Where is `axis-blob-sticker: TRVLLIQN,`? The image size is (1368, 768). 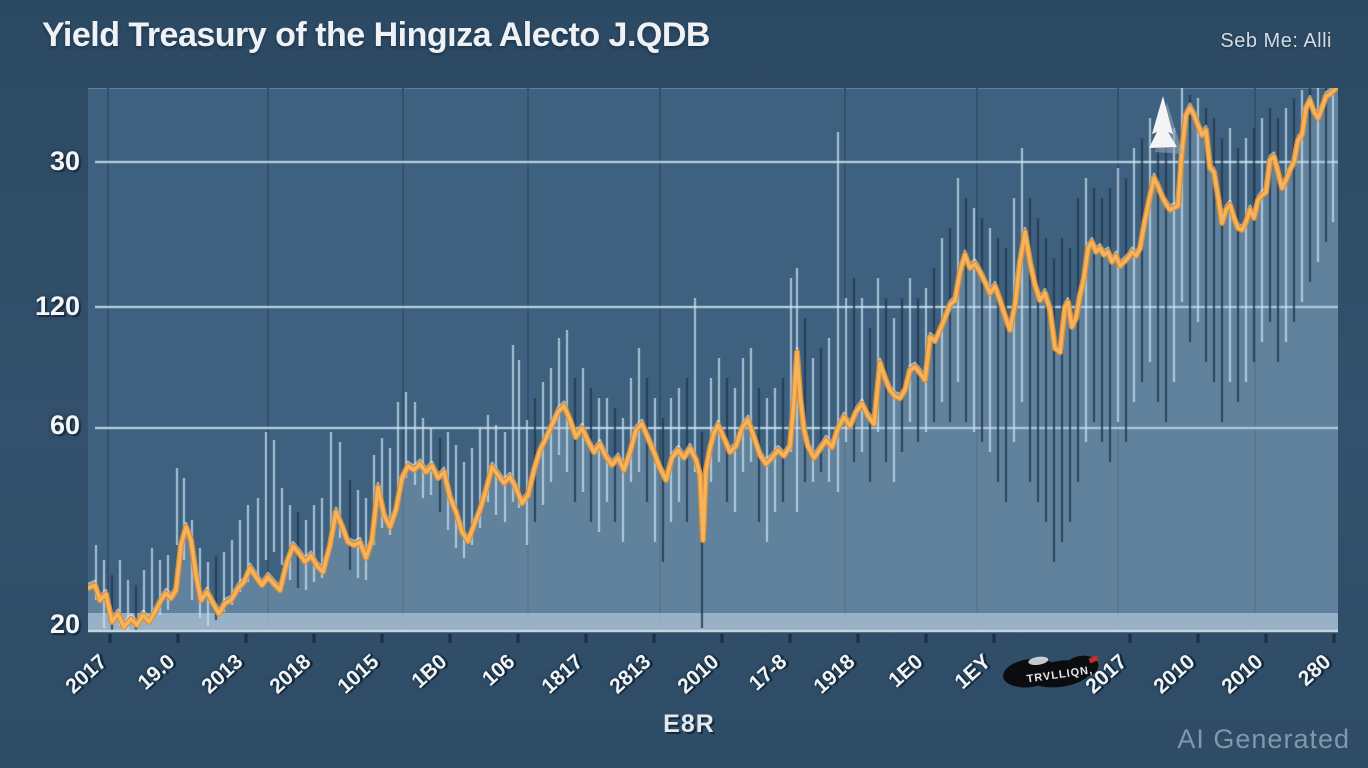 axis-blob-sticker: TRVLLIQN, is located at coordinates (1051, 671).